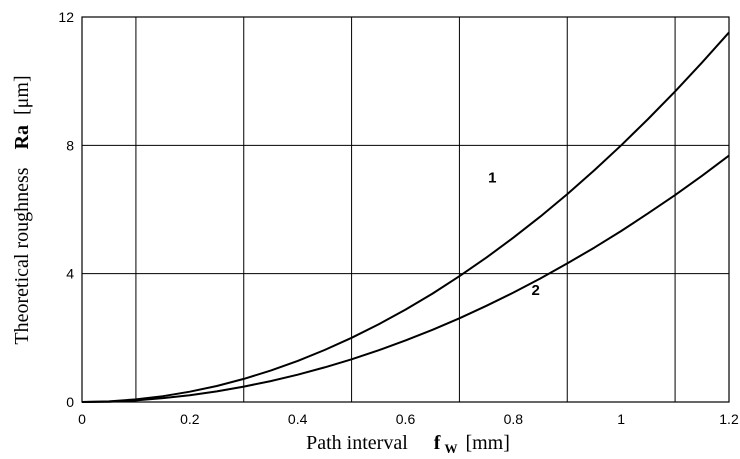  I want to click on curve-labels: 12, so click(514, 234).